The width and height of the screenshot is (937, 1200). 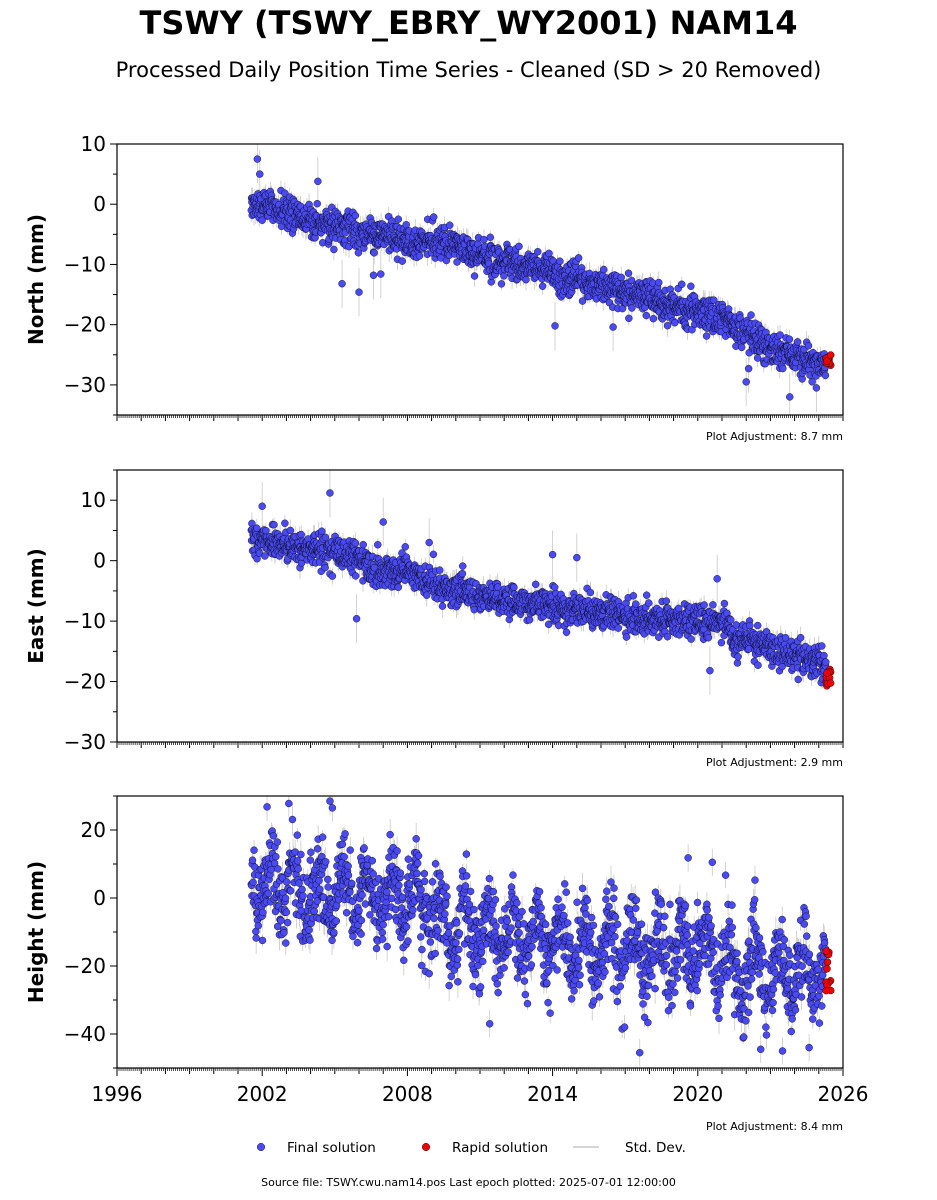 I want to click on y-tick-label: 0, so click(x=99, y=204).